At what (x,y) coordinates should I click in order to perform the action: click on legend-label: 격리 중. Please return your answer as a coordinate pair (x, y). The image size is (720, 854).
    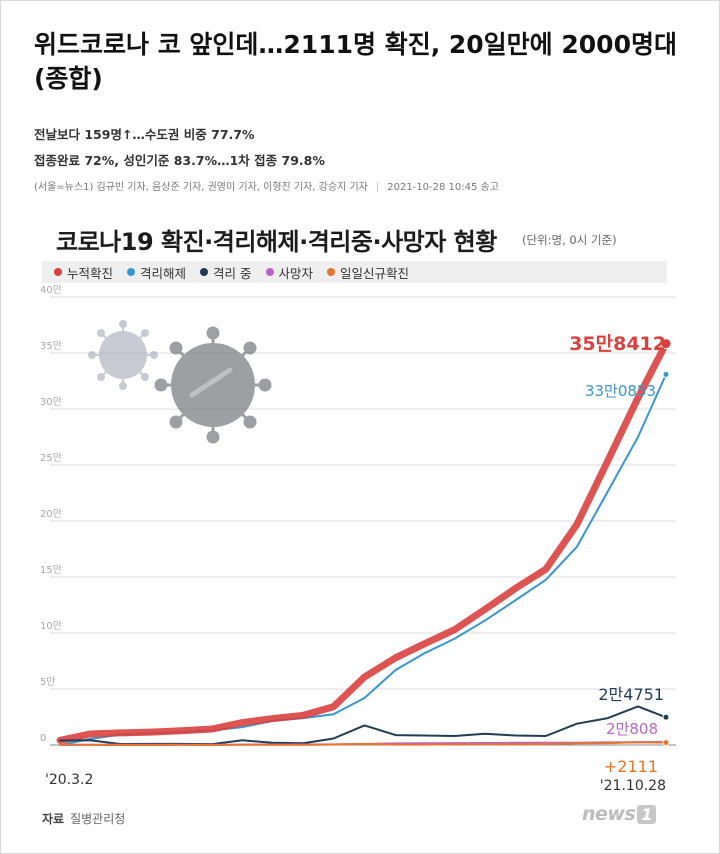
    Looking at the image, I should click on (232, 273).